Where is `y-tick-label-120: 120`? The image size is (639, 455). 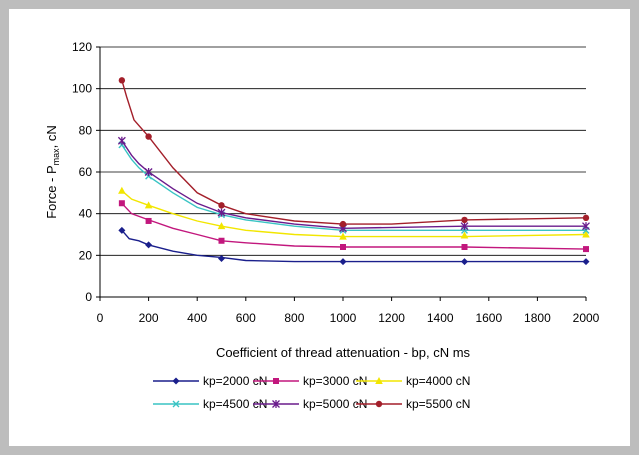 y-tick-label-120: 120 is located at coordinates (82, 47).